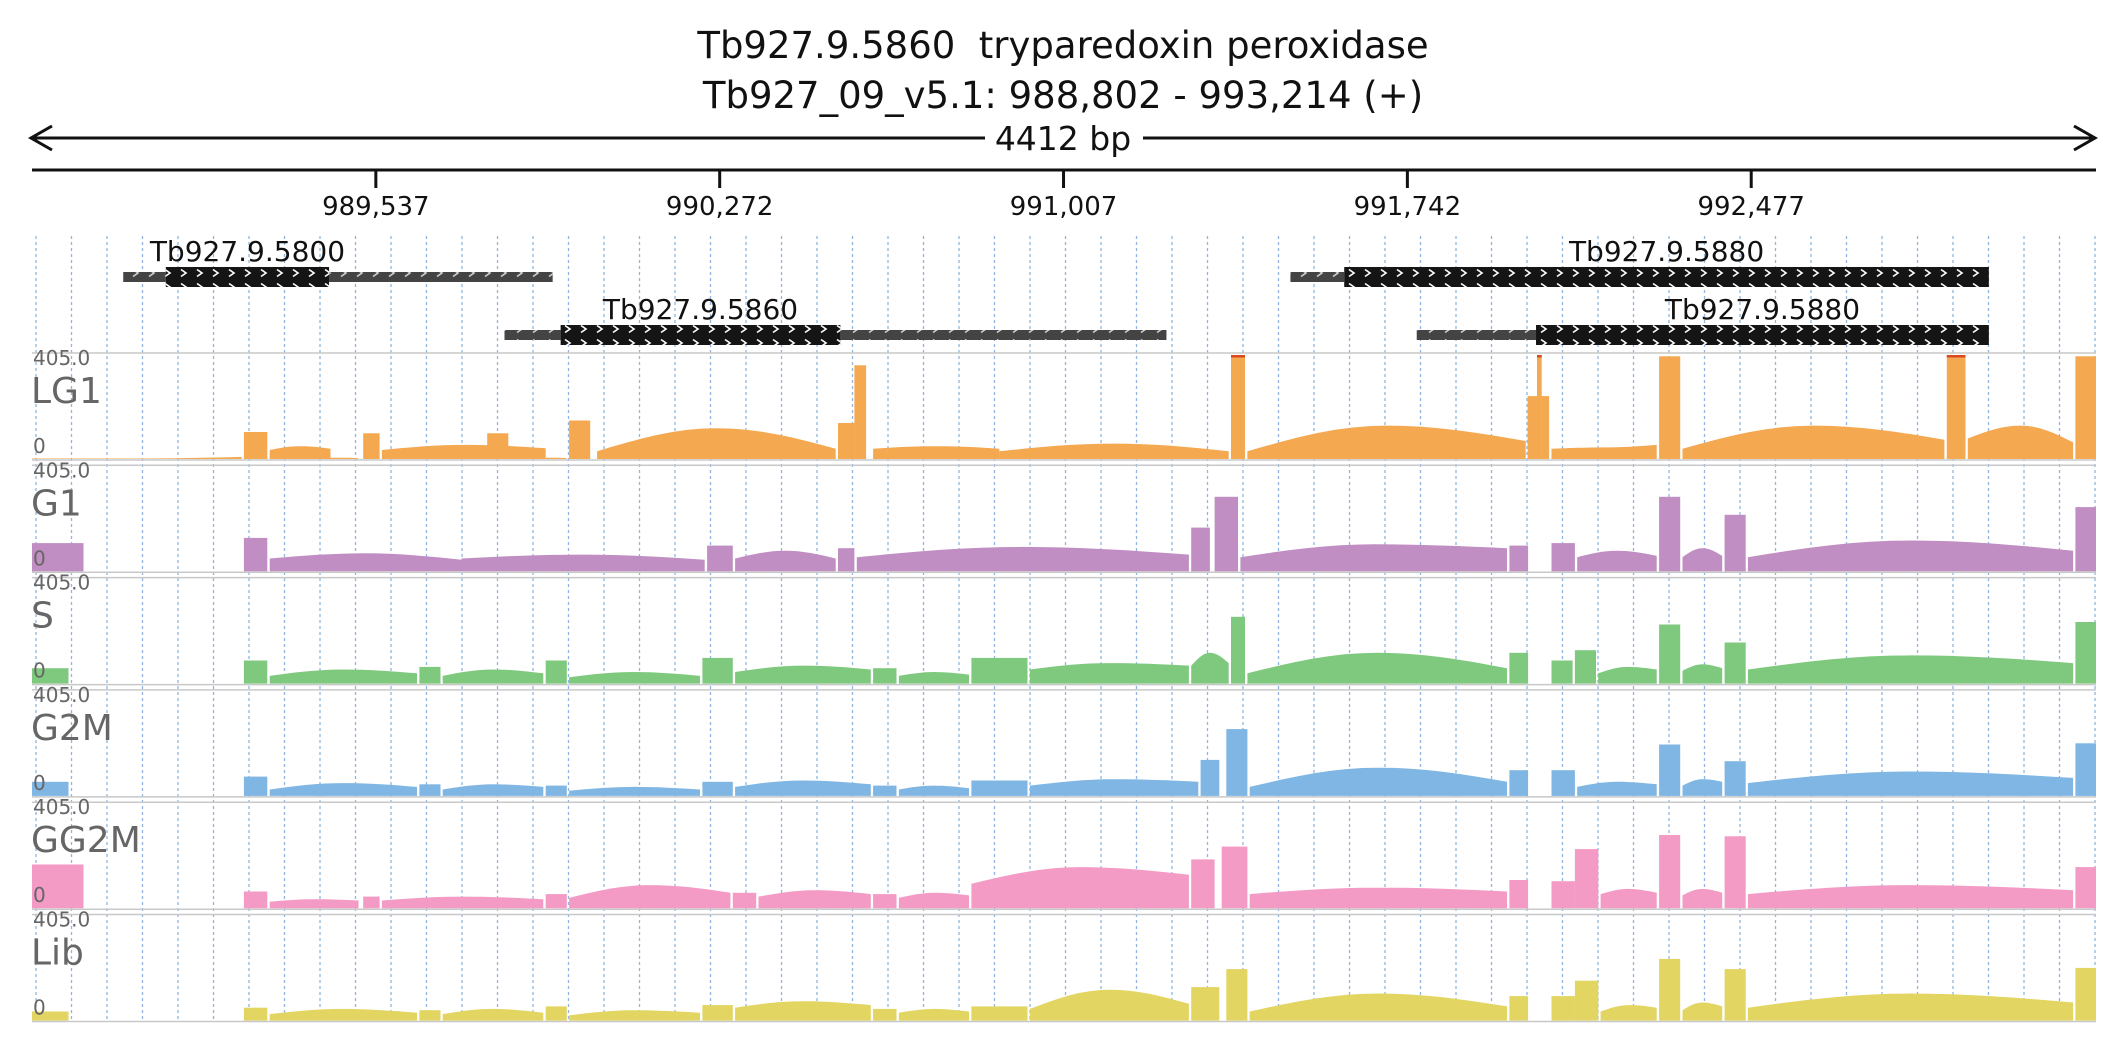  Describe the element at coordinates (1408, 207) in the screenshot. I see `axis-tick-label: 991,742` at that location.